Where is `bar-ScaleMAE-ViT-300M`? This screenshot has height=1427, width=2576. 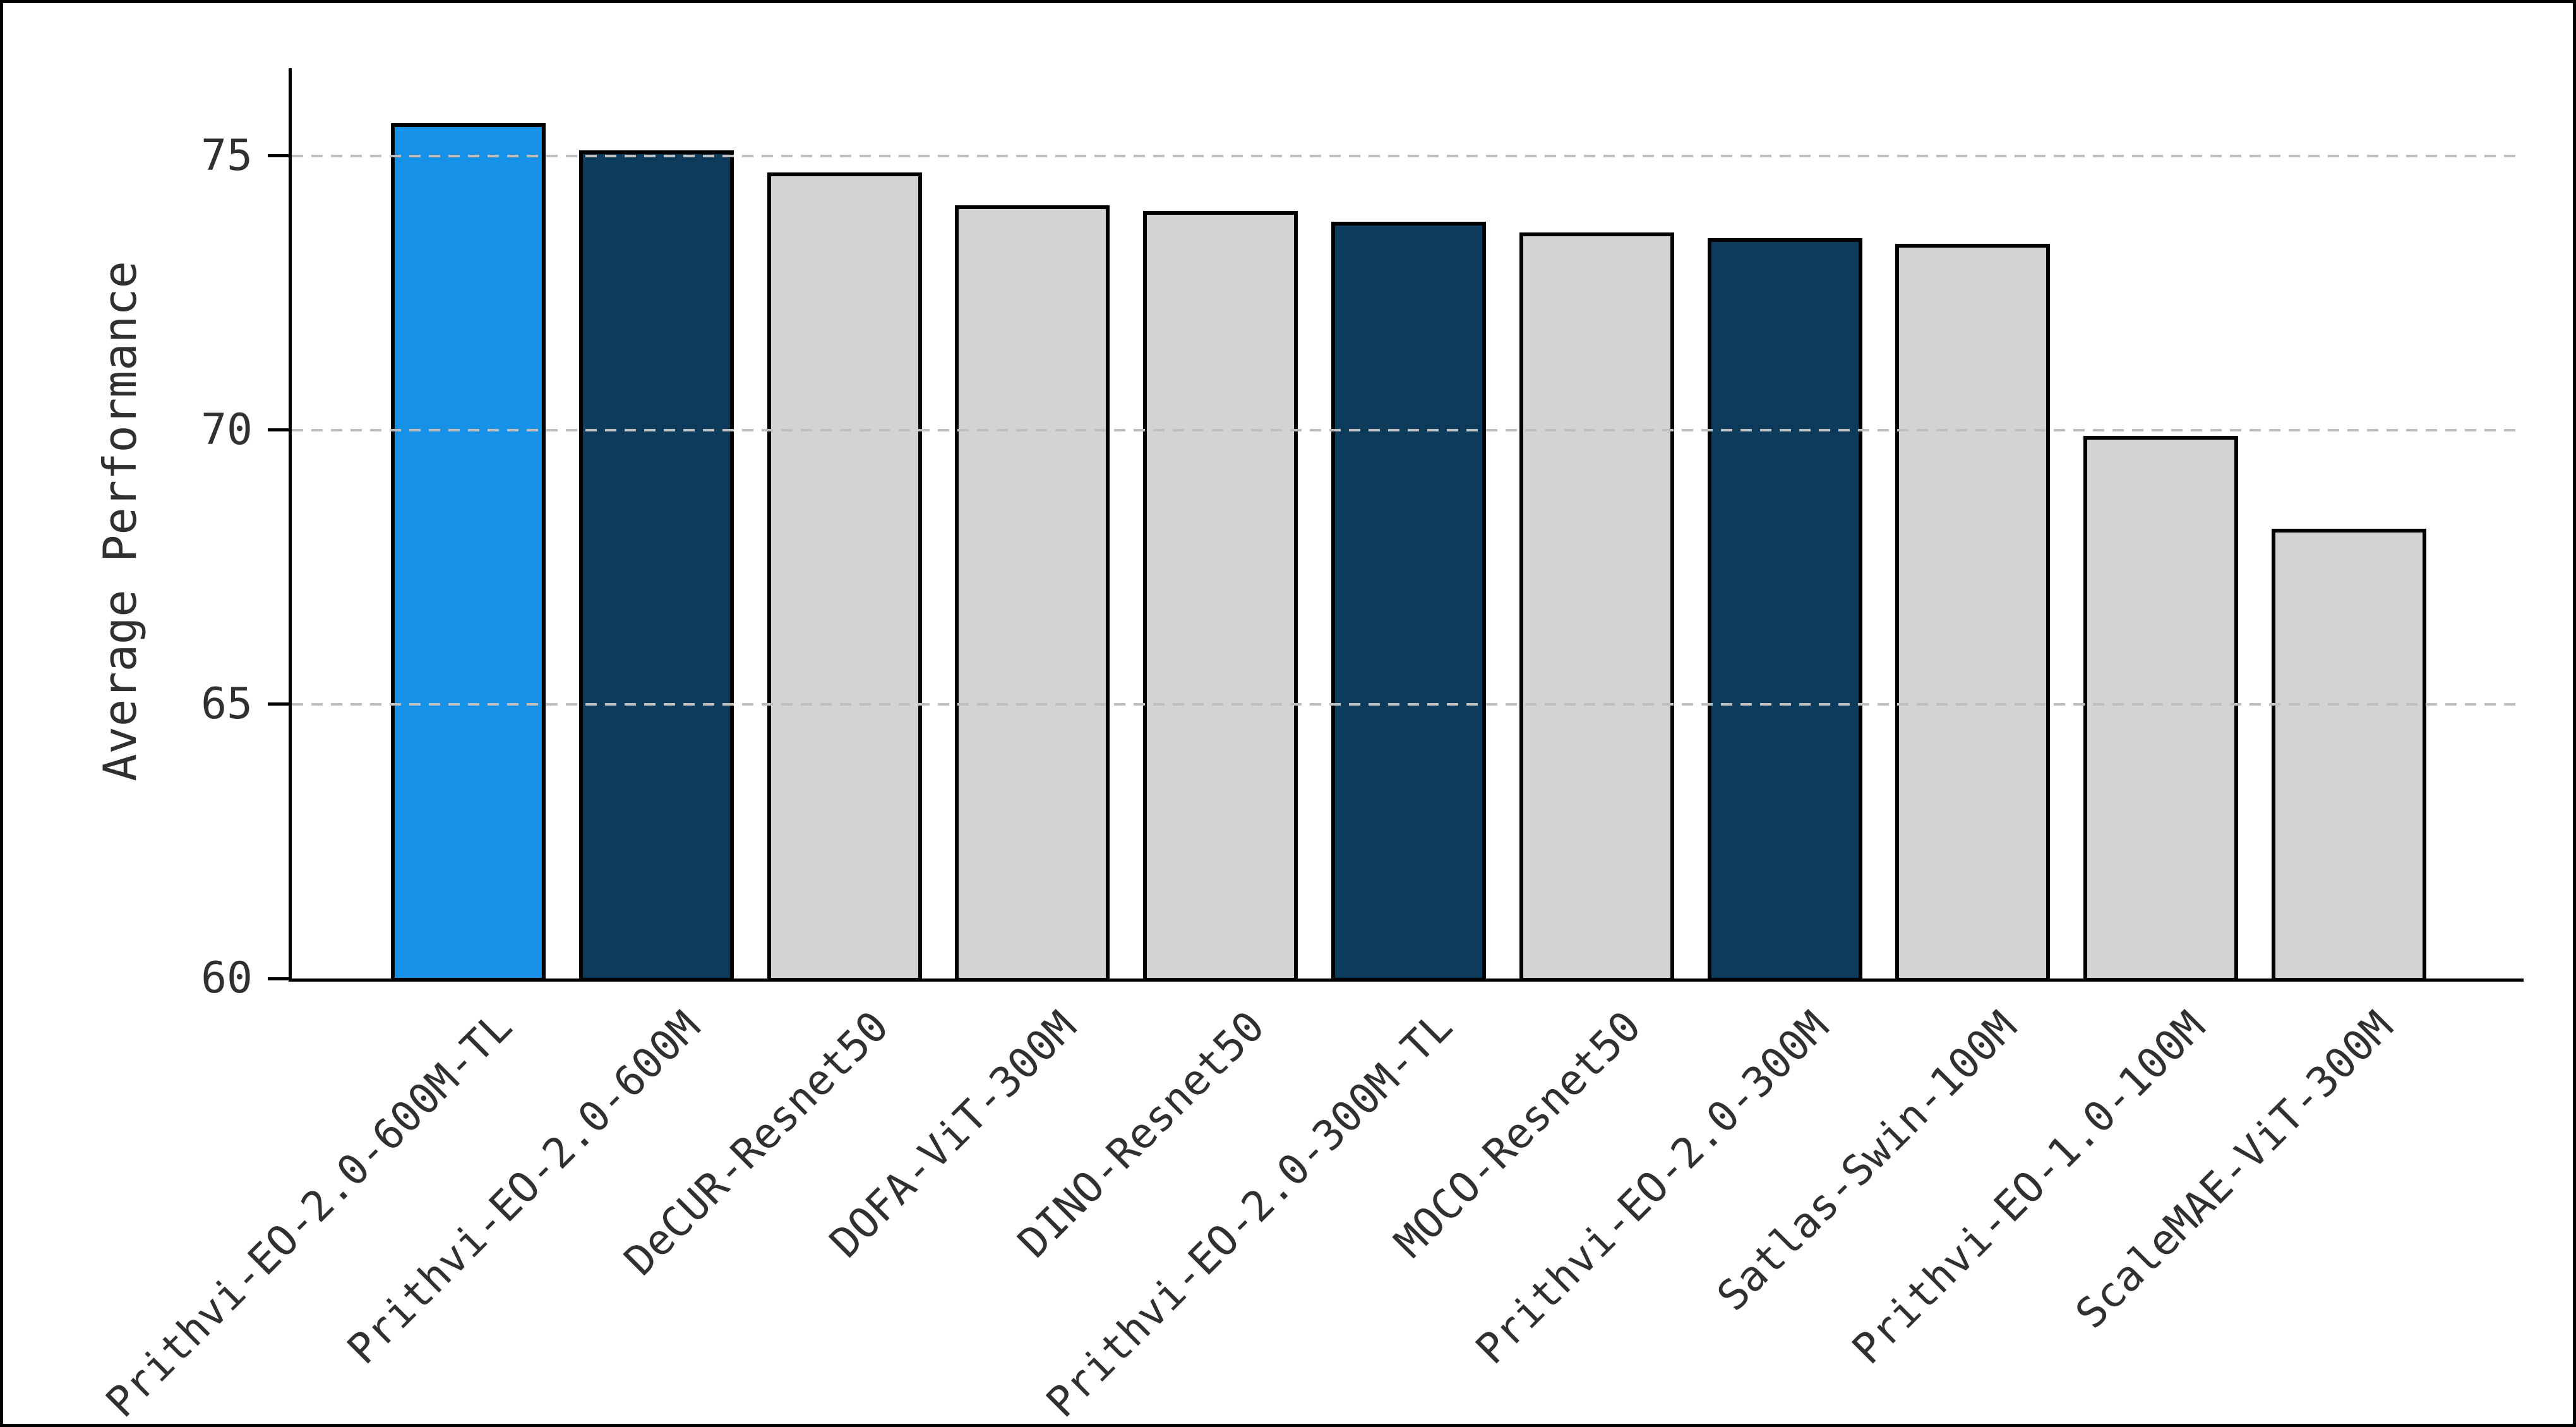 bar-ScaleMAE-ViT-300M is located at coordinates (2349, 756).